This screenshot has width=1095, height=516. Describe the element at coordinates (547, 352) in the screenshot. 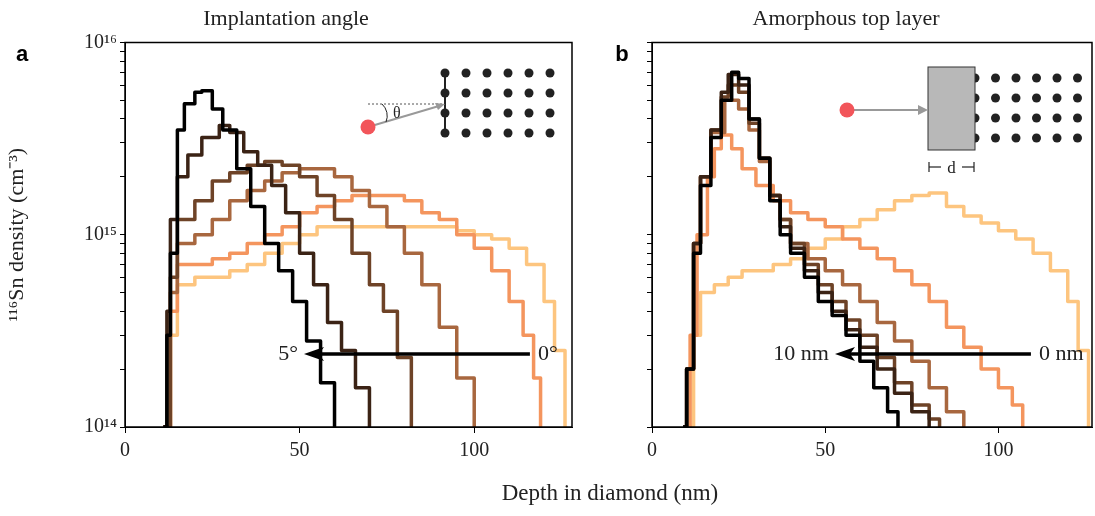

I see `annotation: 0°` at that location.